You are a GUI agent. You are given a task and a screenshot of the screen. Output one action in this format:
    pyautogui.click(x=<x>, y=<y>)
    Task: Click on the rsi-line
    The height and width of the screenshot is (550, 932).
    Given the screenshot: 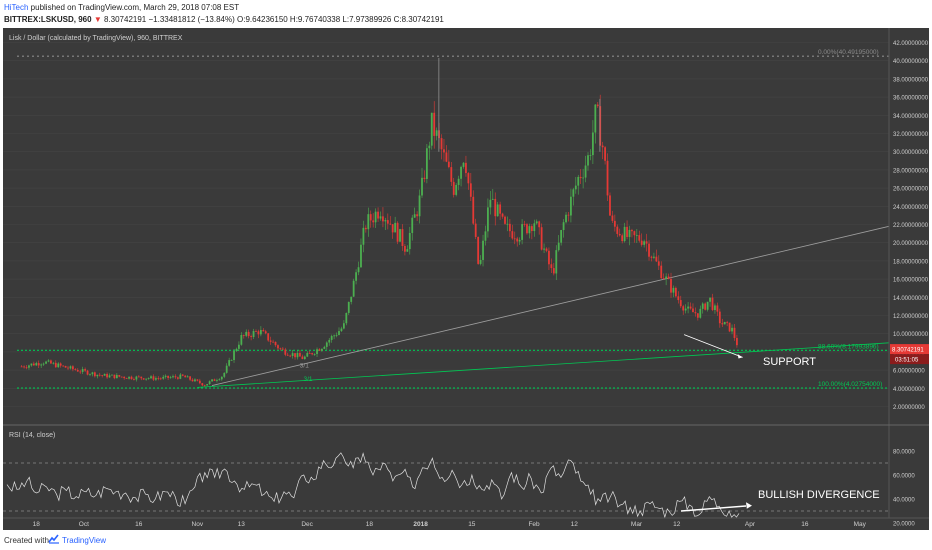 What is the action you would take?
    pyautogui.click(x=373, y=485)
    